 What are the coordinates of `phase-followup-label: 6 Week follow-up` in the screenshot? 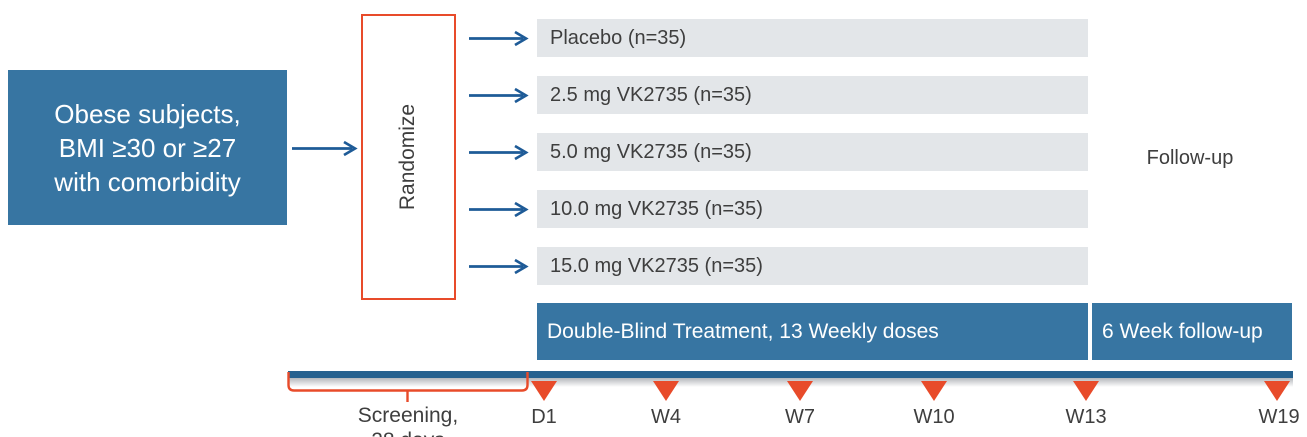 It's located at (1182, 331).